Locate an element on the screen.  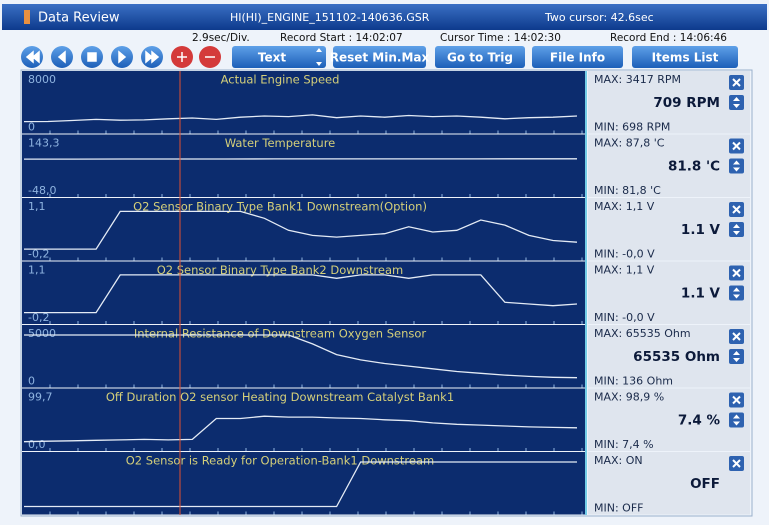
current-value: 7.4 % is located at coordinates (699, 421).